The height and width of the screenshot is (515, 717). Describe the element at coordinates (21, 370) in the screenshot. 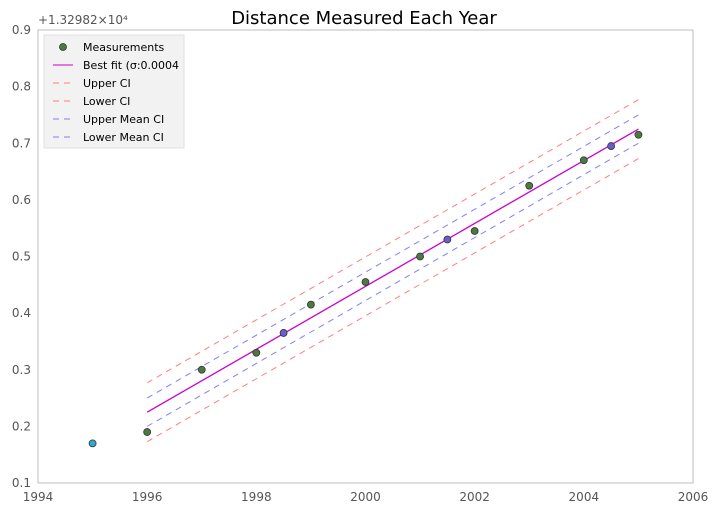

I see `y-tick-label: 0.3` at that location.